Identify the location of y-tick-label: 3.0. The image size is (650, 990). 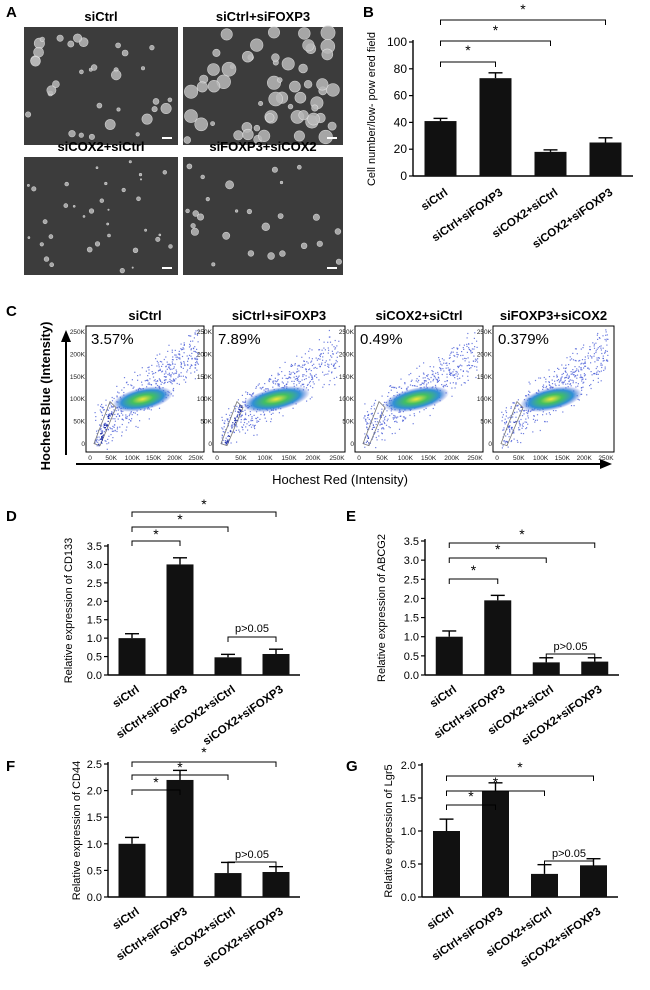
(411, 561).